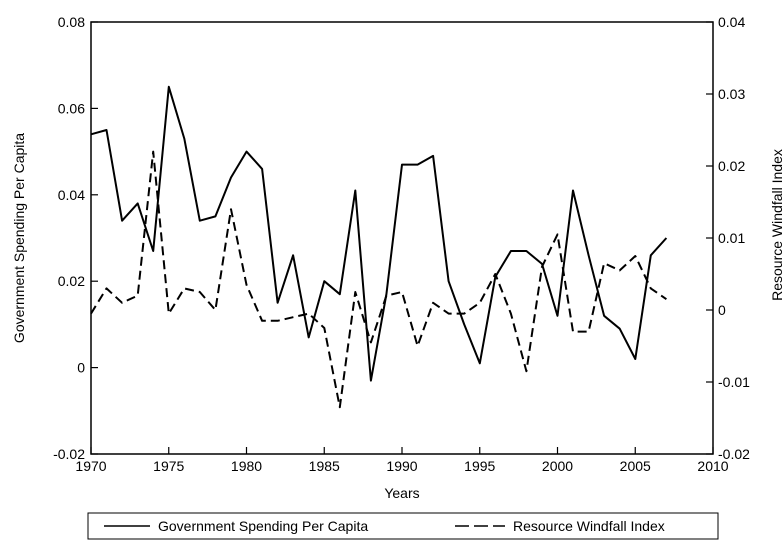 The width and height of the screenshot is (784, 541). I want to click on right-axis-ticks: -0.02 -0.01 0 0.01 0.02 0.03 0.04, so click(728, 238).